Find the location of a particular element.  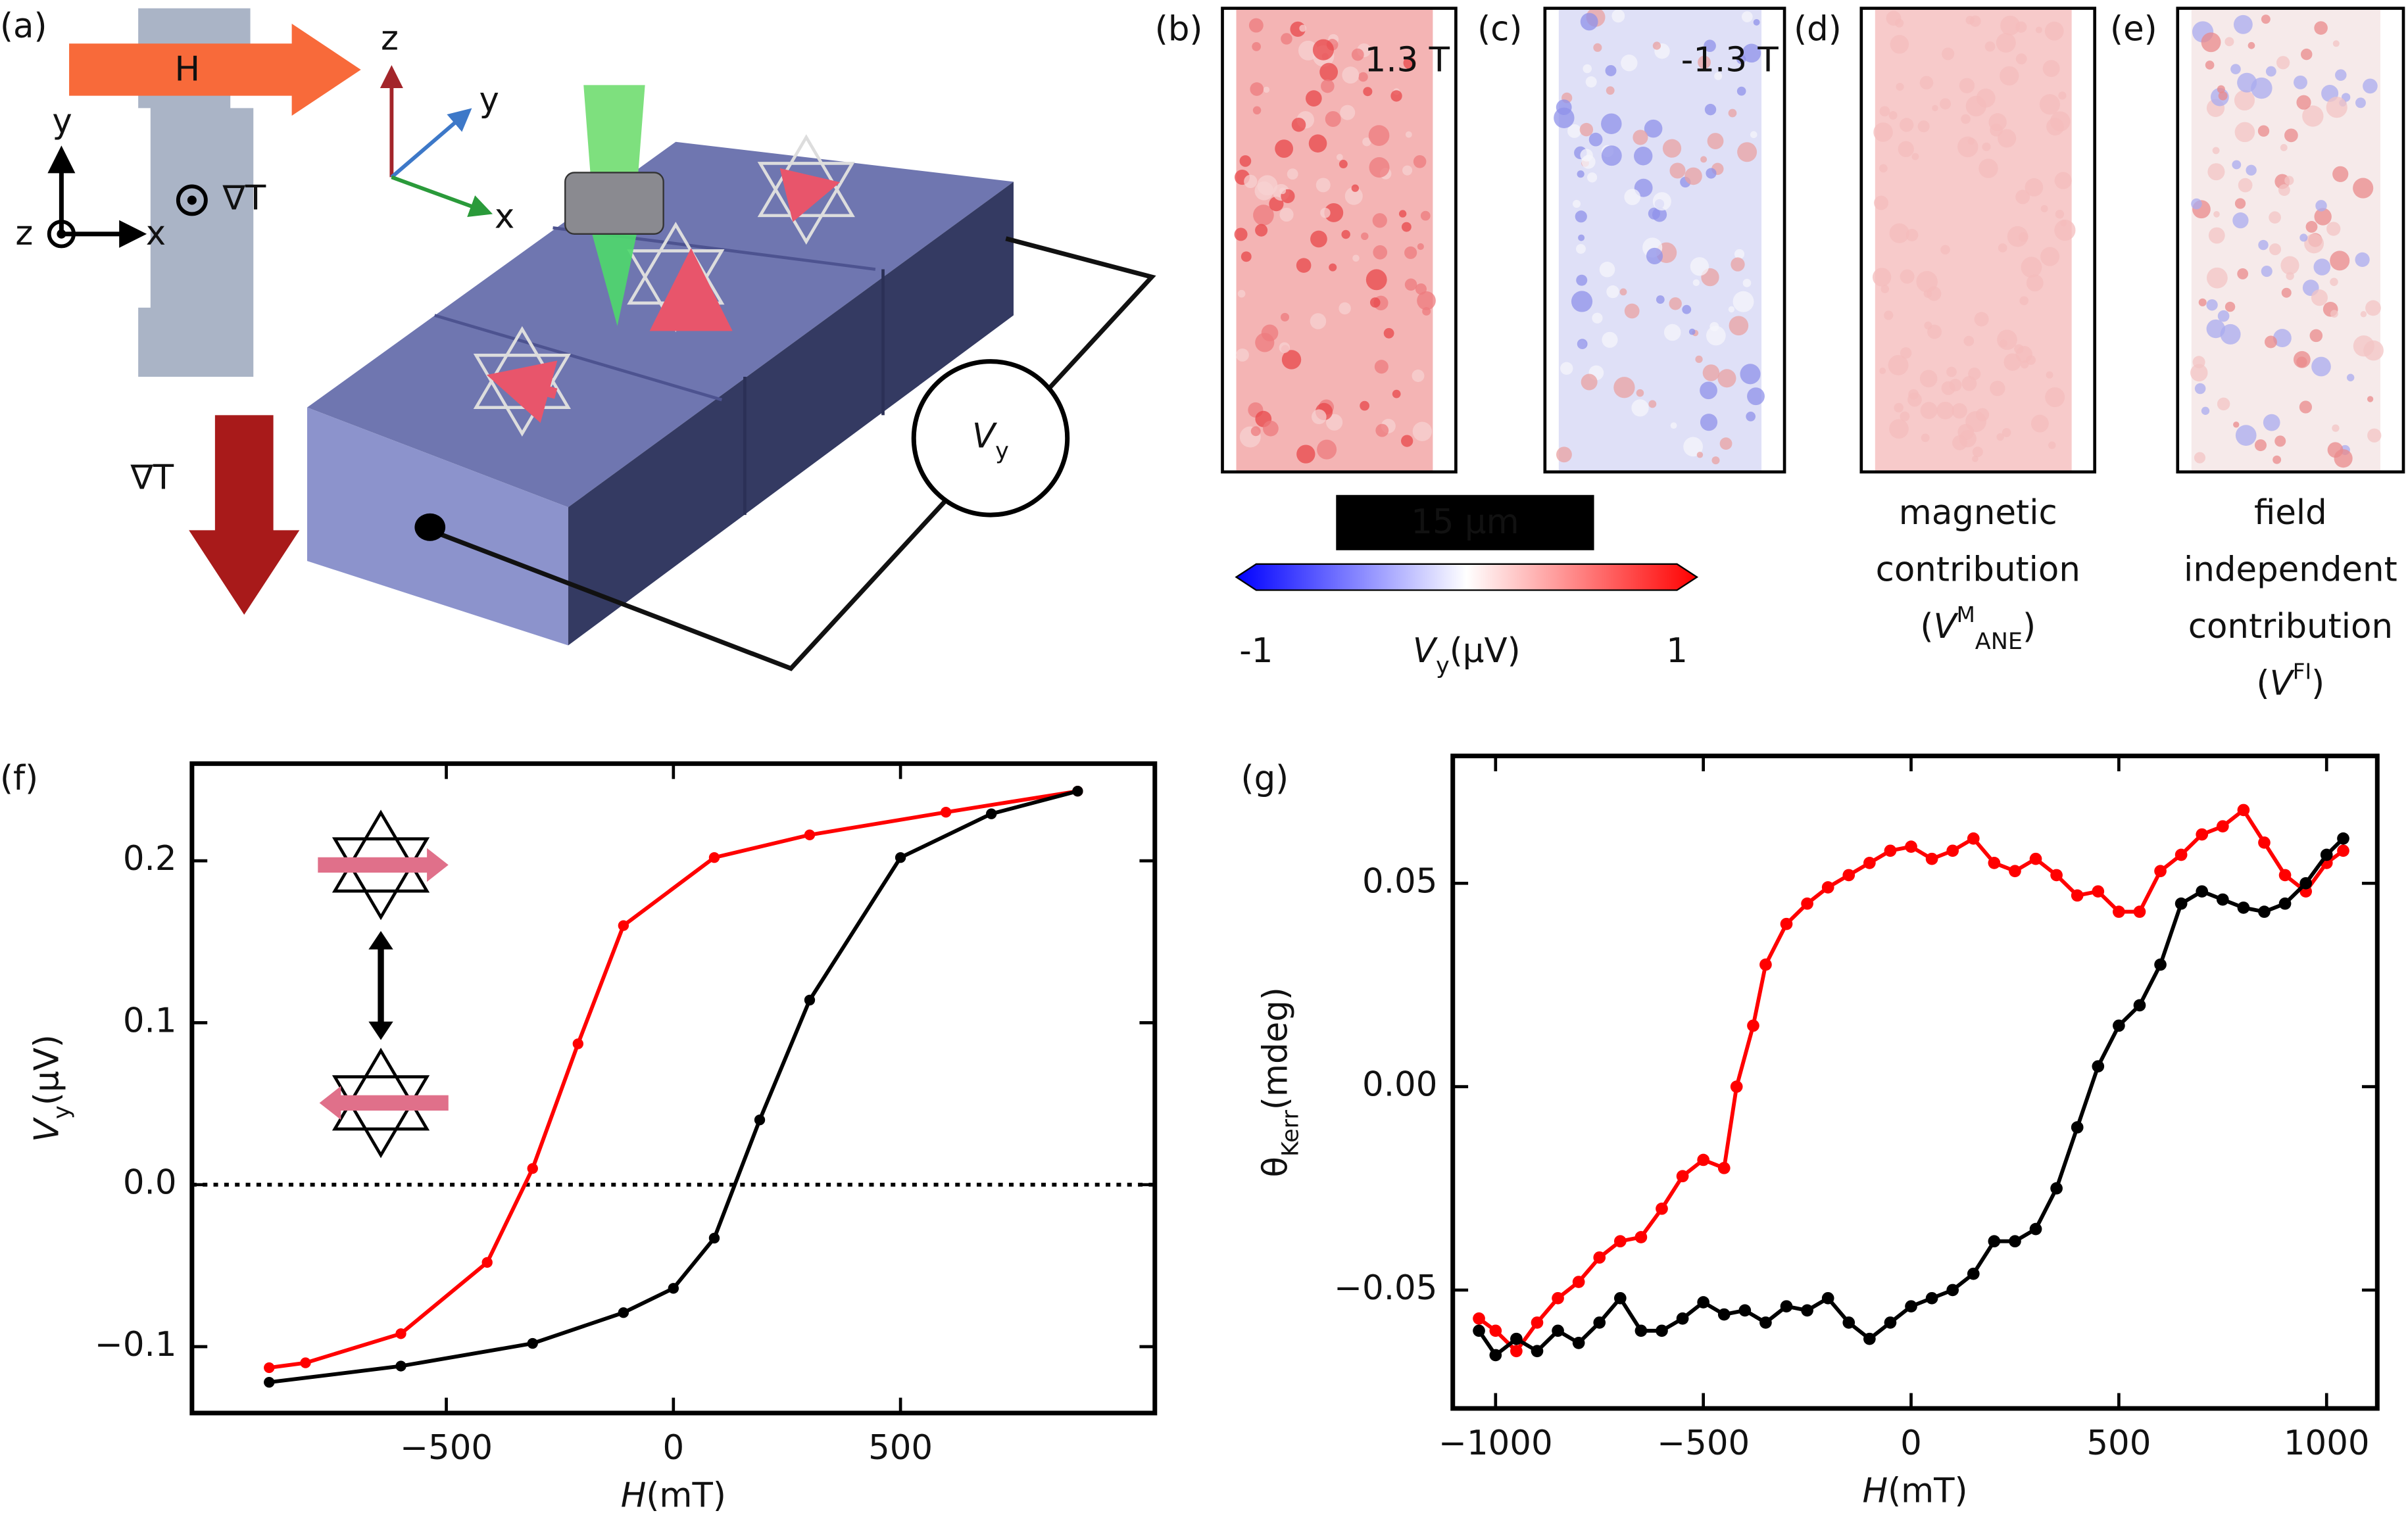

x-tick-label: −500 is located at coordinates (446, 1448).